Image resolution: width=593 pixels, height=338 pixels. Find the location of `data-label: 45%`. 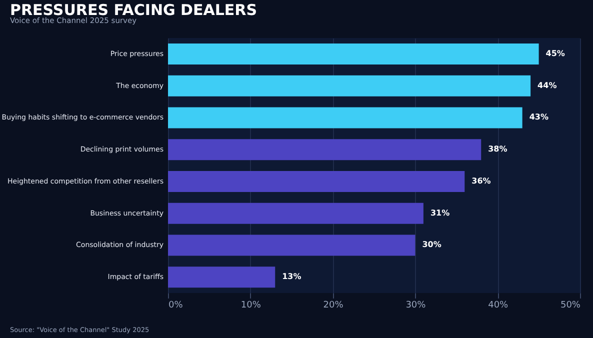

data-label: 45% is located at coordinates (555, 53).